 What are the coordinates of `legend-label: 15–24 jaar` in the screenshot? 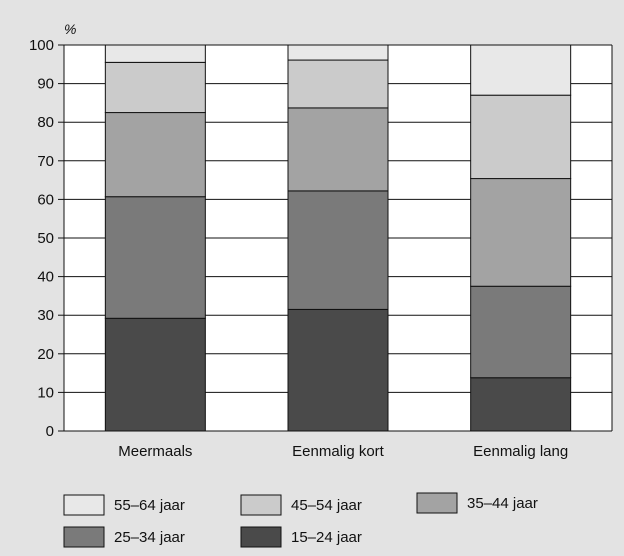 It's located at (326, 537).